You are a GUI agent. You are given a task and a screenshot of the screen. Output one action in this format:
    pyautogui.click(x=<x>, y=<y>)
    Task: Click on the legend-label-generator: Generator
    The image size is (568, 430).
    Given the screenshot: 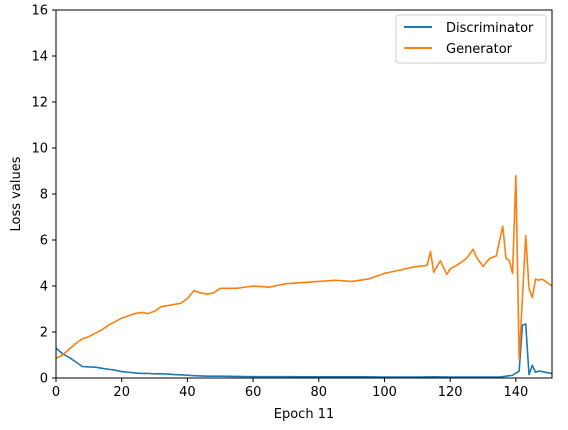 What is the action you would take?
    pyautogui.click(x=479, y=49)
    